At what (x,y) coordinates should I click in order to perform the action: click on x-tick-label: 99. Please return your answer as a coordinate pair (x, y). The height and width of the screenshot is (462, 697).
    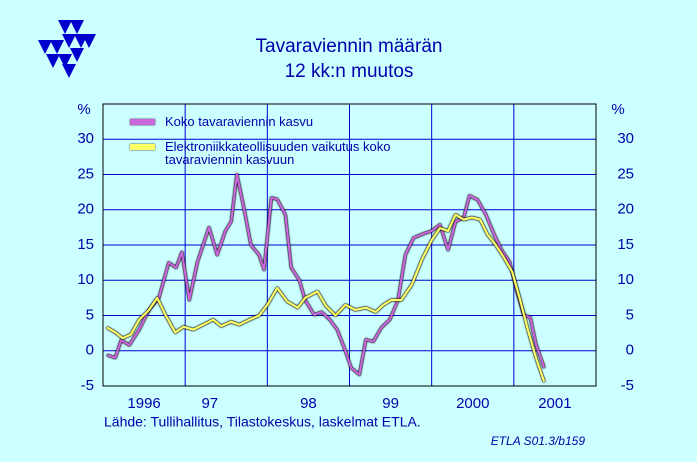
    Looking at the image, I should click on (390, 403).